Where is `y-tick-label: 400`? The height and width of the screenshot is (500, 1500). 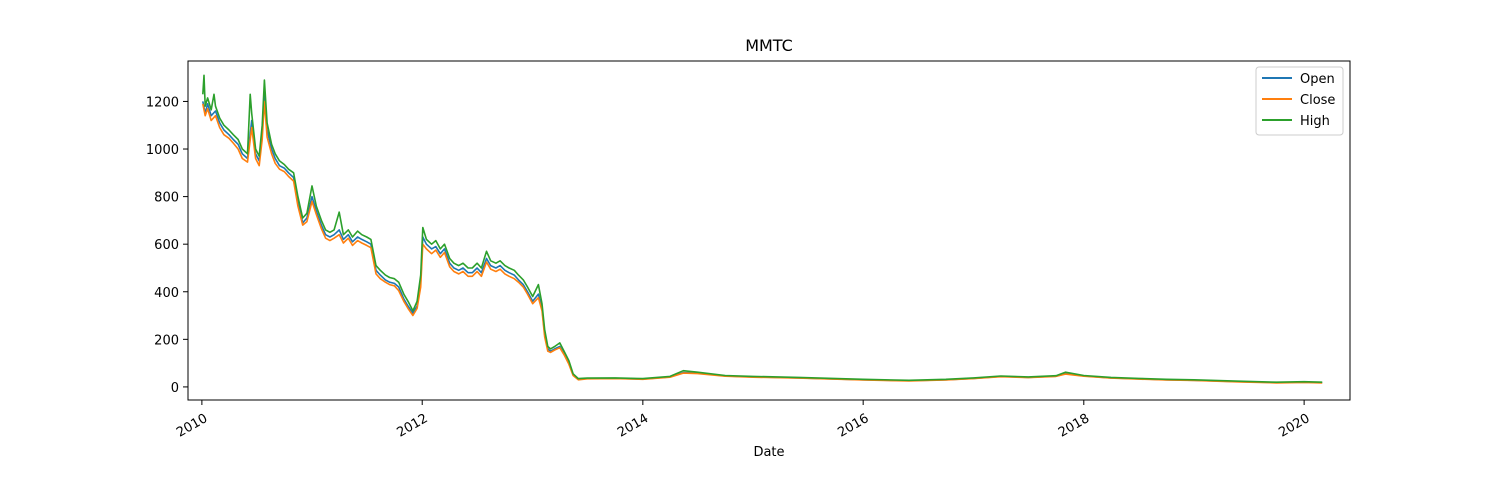 y-tick-label: 400 is located at coordinates (166, 293).